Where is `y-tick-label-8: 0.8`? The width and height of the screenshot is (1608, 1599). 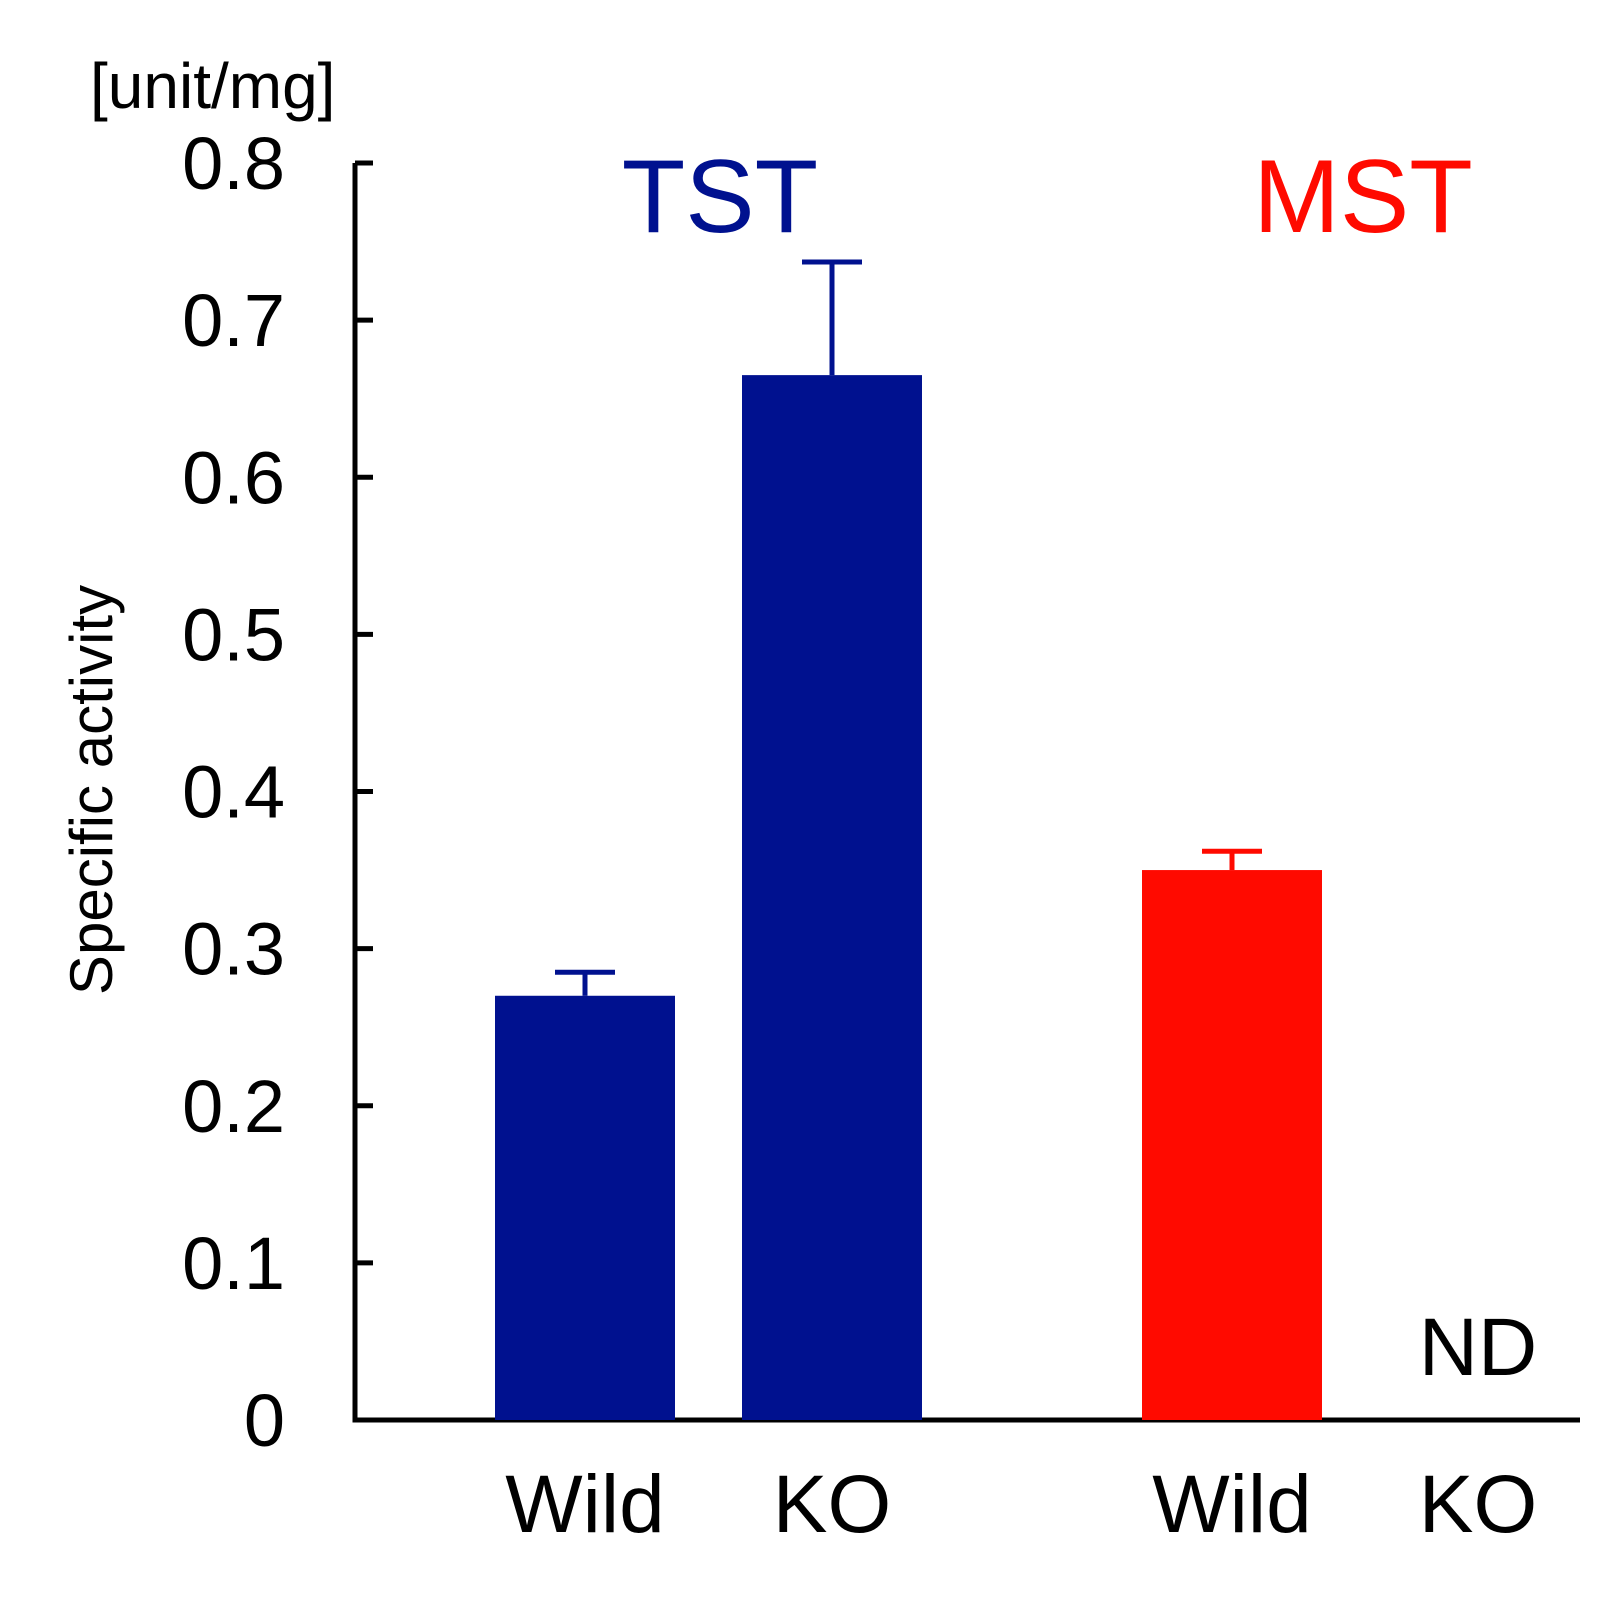
y-tick-label-8: 0.8 is located at coordinates (233, 163).